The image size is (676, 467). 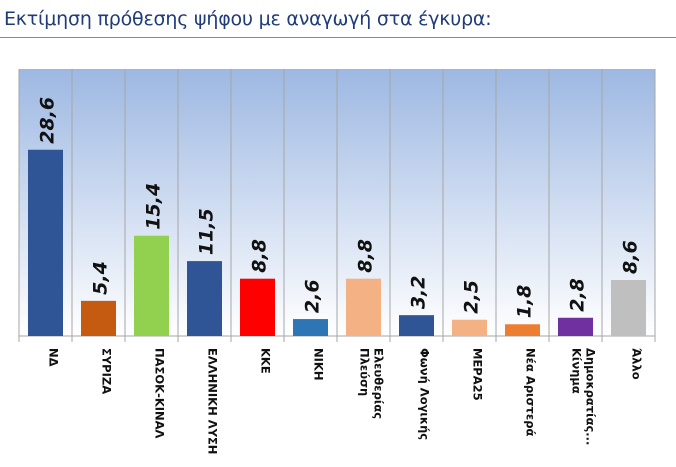 I want to click on data-label: 11,5, so click(x=207, y=231).